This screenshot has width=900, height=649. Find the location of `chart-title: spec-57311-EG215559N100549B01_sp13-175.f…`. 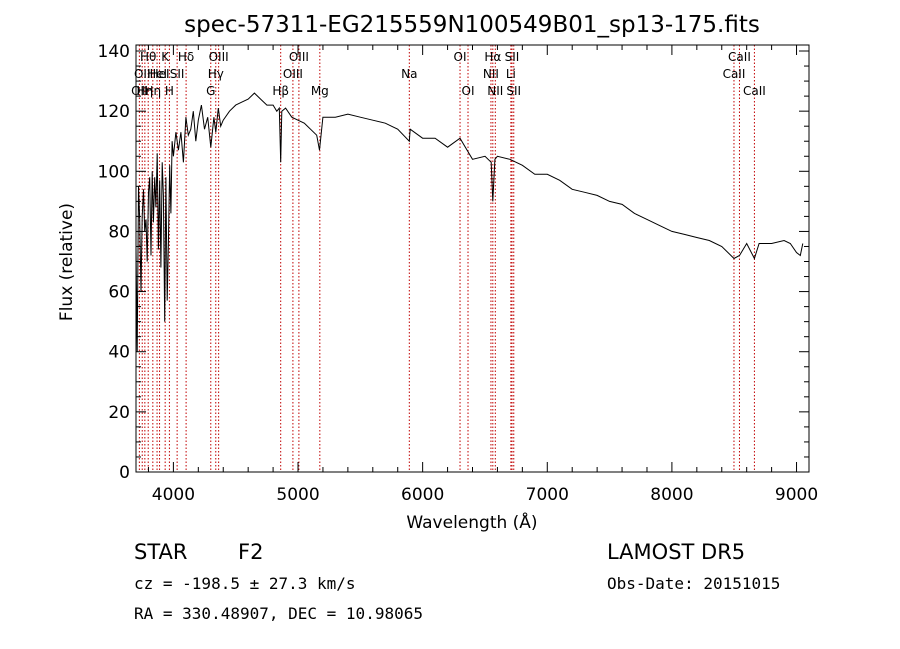

chart-title: spec-57311-EG215559N100549B01_sp13-175.f… is located at coordinates (472, 25).